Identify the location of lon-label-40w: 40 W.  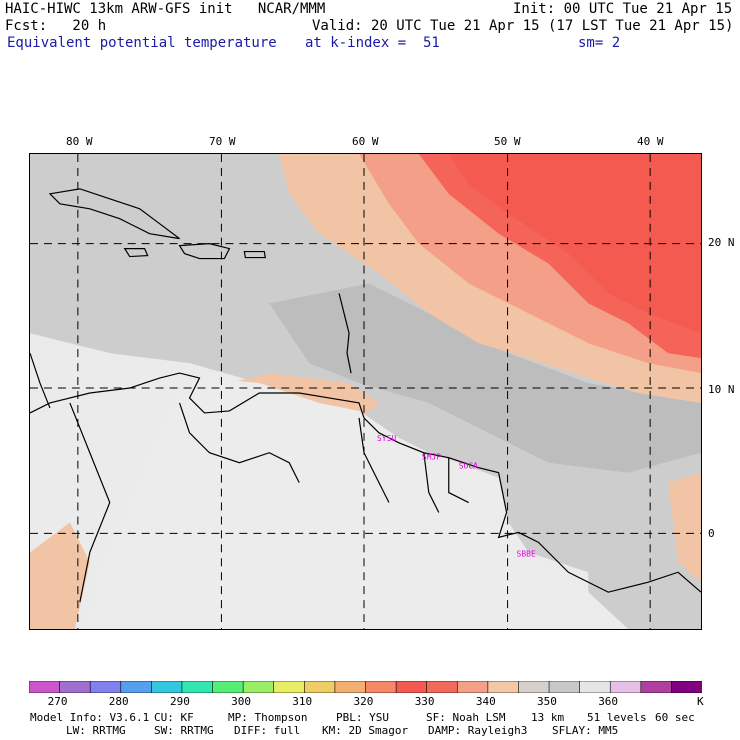
(650, 141).